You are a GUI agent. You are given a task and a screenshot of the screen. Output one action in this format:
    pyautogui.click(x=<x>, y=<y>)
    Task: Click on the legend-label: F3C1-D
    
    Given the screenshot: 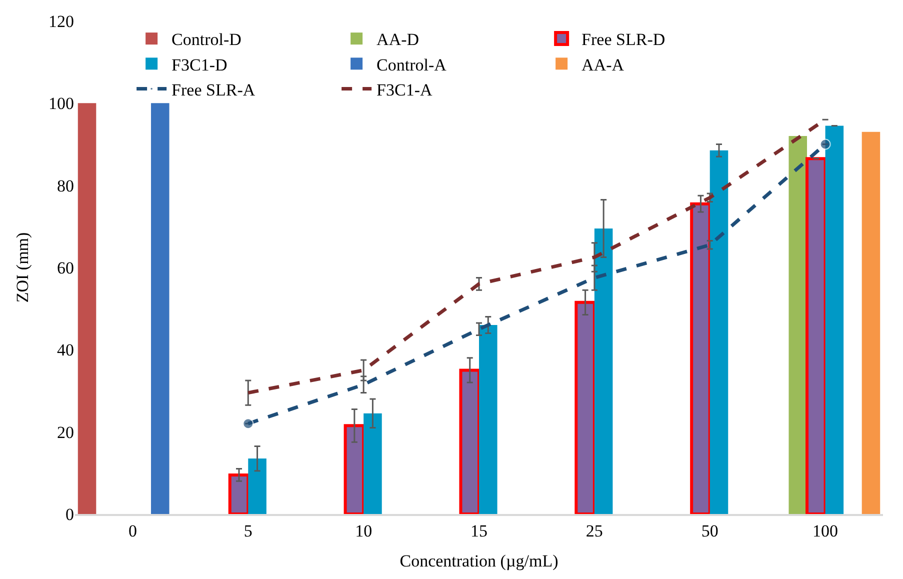 What is the action you would take?
    pyautogui.click(x=200, y=64)
    